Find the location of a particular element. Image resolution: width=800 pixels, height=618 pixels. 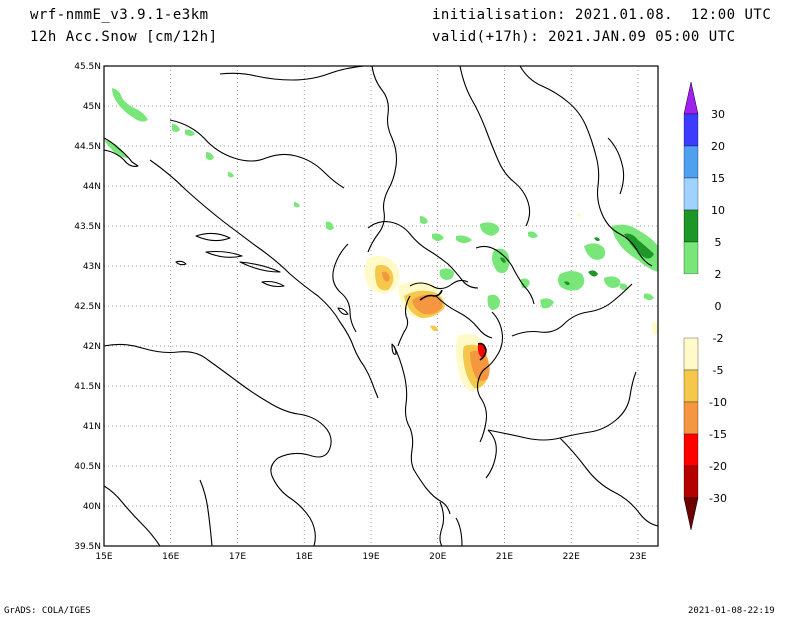

colorbar-label: -2 is located at coordinates (718, 338).